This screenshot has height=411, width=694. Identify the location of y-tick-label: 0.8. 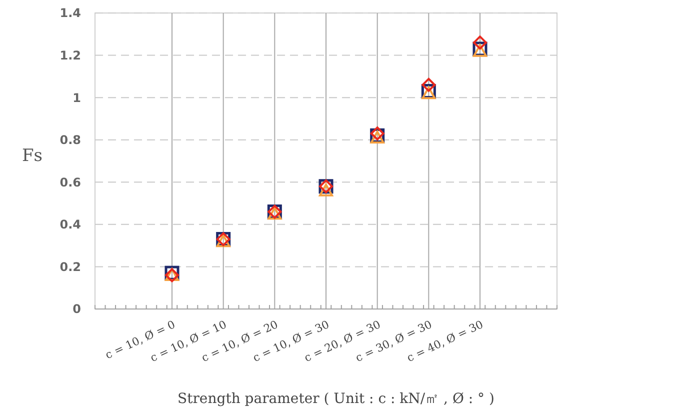
(70, 140).